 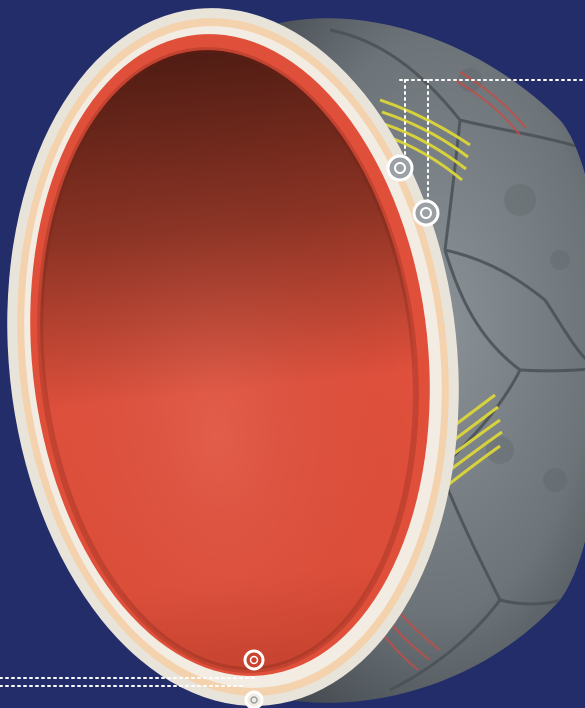 I want to click on red-stripes-upper, so click(x=490, y=103).